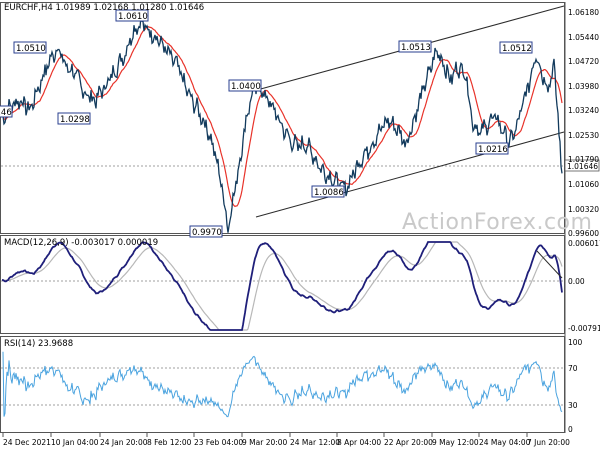 This screenshot has width=600, height=454. I want to click on price-tick-label: 1.03980, so click(583, 86).